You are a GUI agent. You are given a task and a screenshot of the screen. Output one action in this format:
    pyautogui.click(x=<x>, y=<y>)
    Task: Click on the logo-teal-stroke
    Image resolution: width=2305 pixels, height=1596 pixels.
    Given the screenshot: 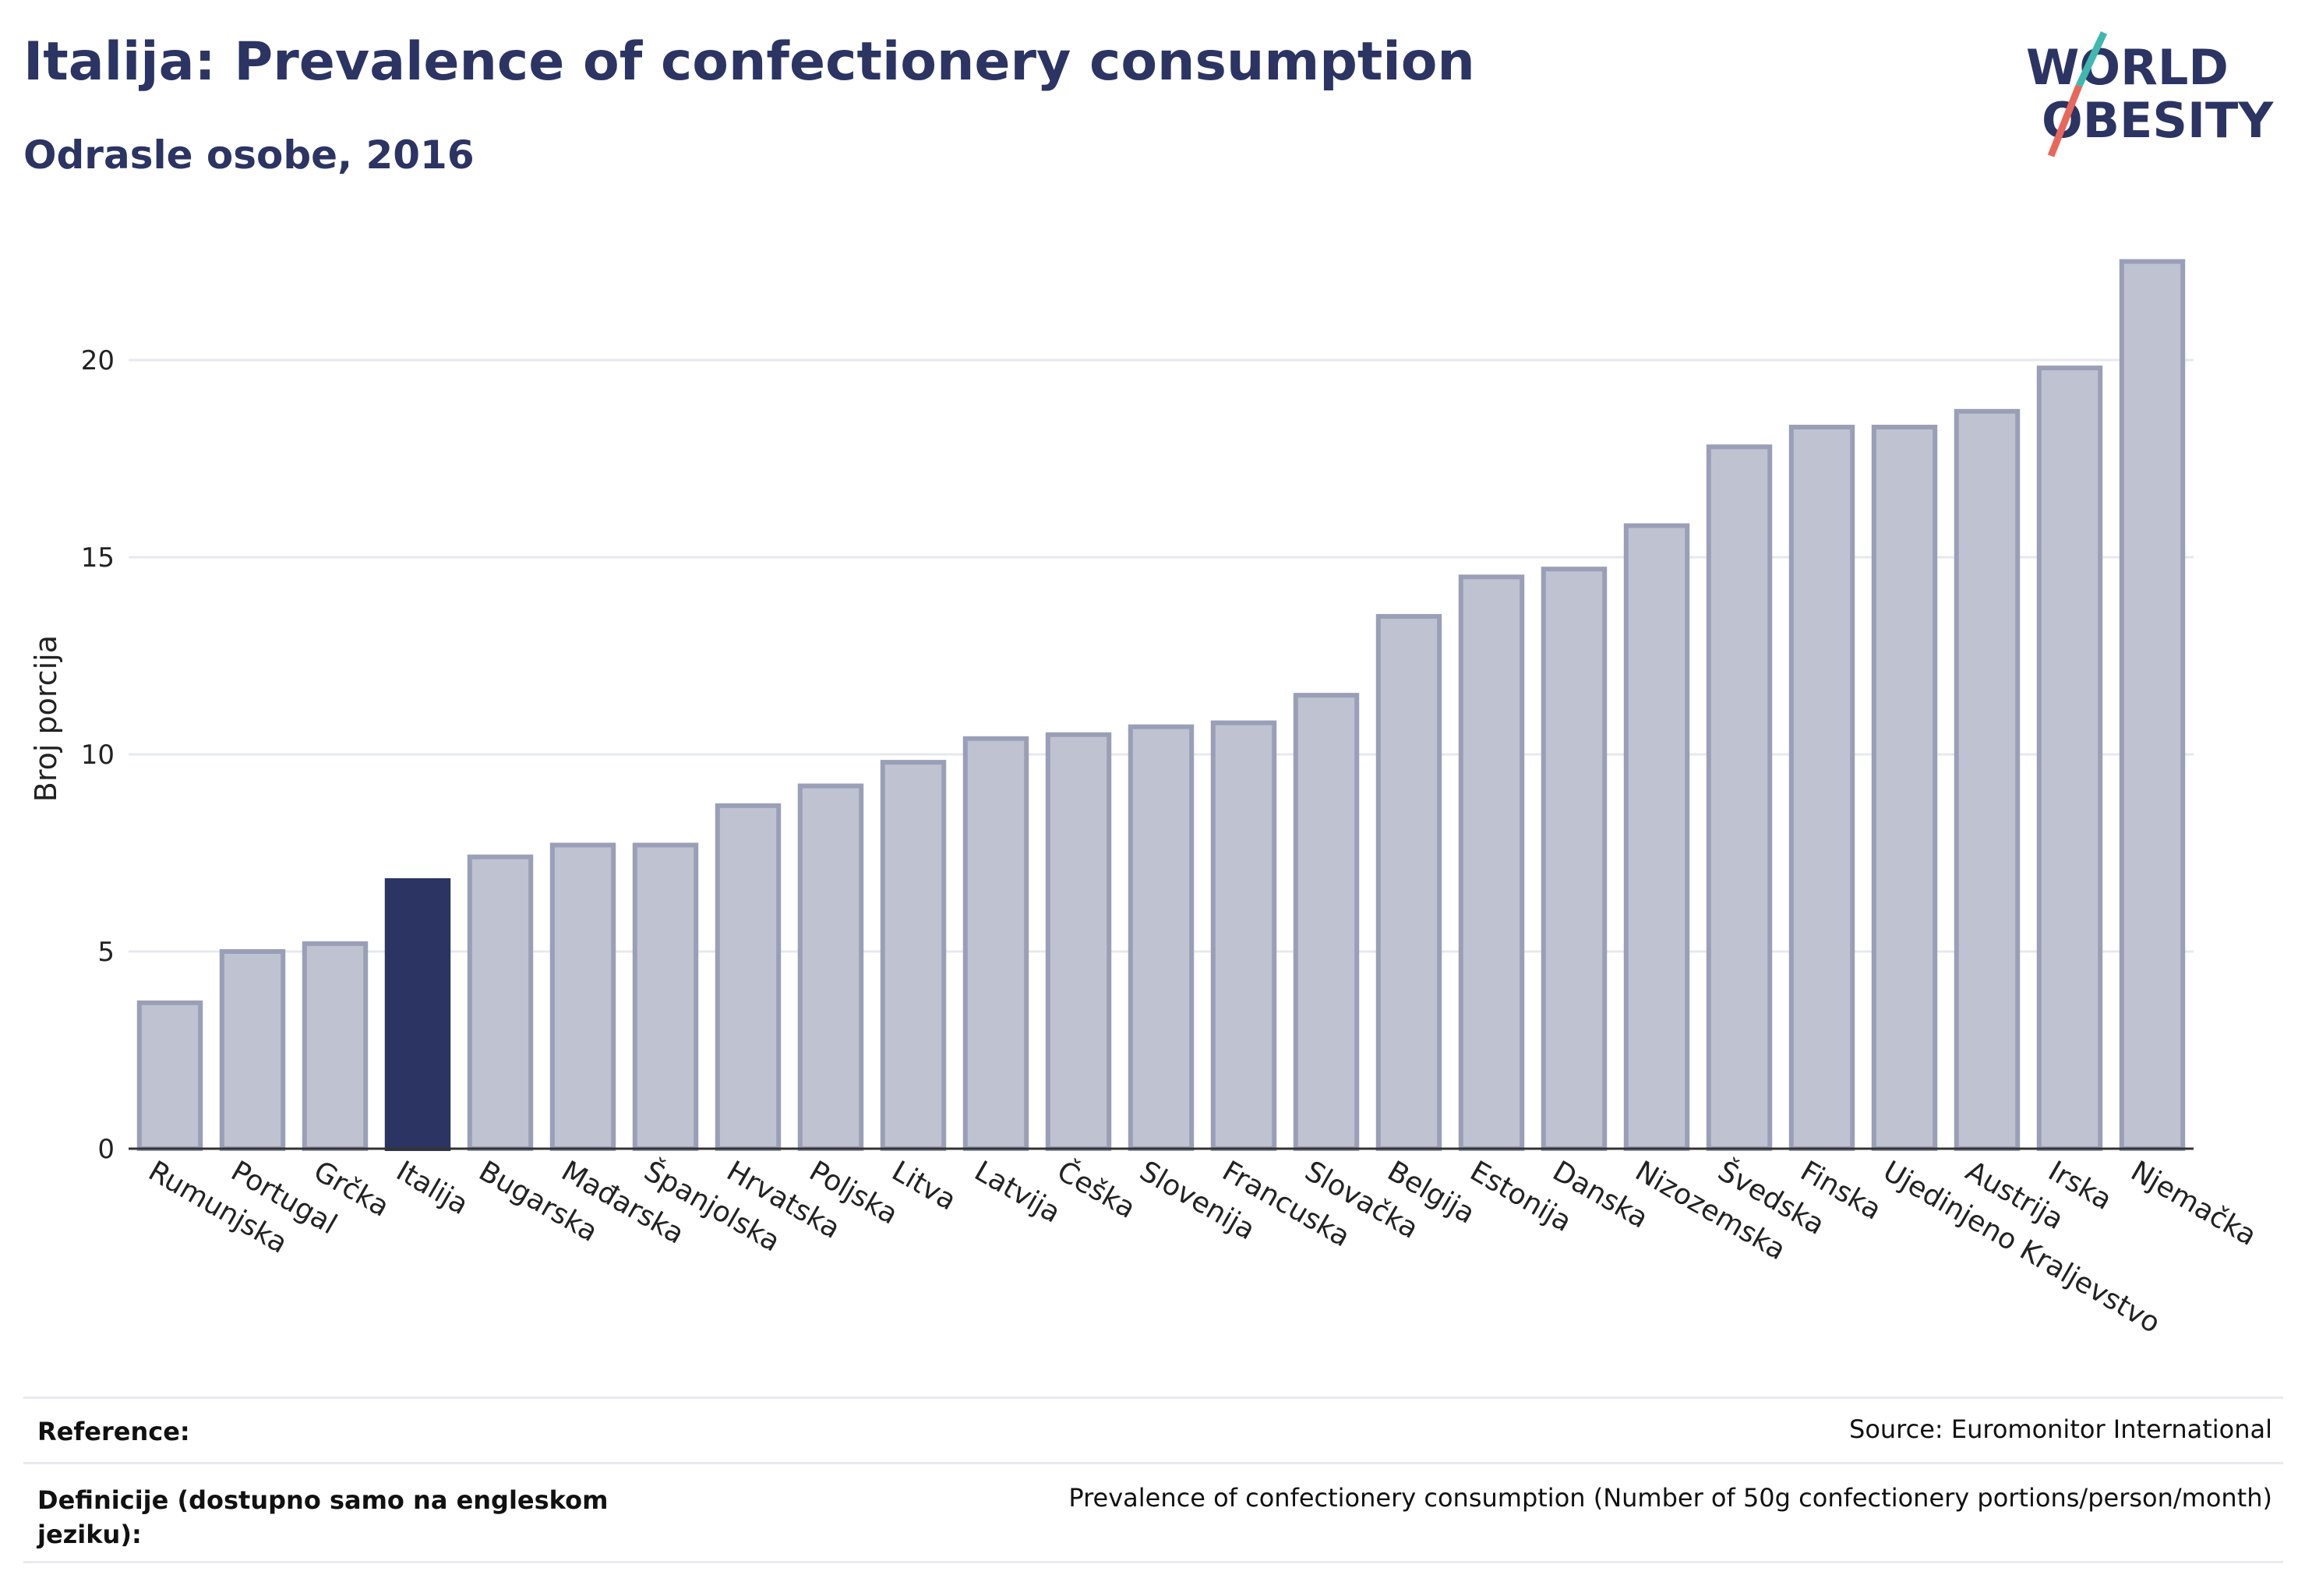 What is the action you would take?
    pyautogui.click(x=2091, y=59)
    